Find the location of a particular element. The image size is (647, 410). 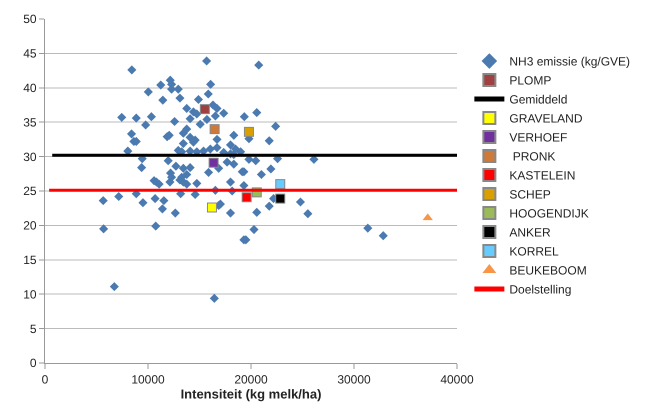

legend-label: ANKER is located at coordinates (530, 233).